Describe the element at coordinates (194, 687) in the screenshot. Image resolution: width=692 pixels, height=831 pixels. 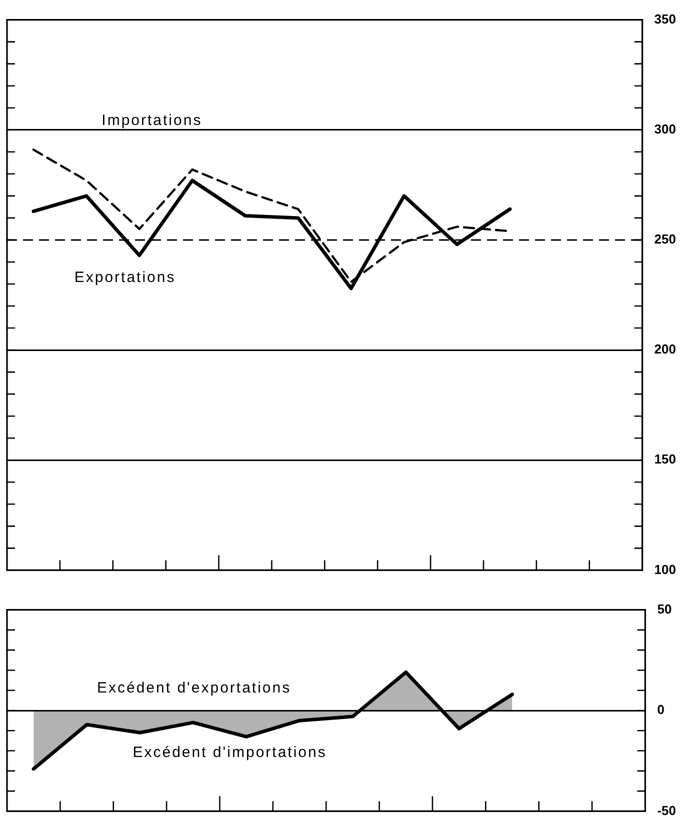
I see `annotation: Excédent d'exportations` at that location.